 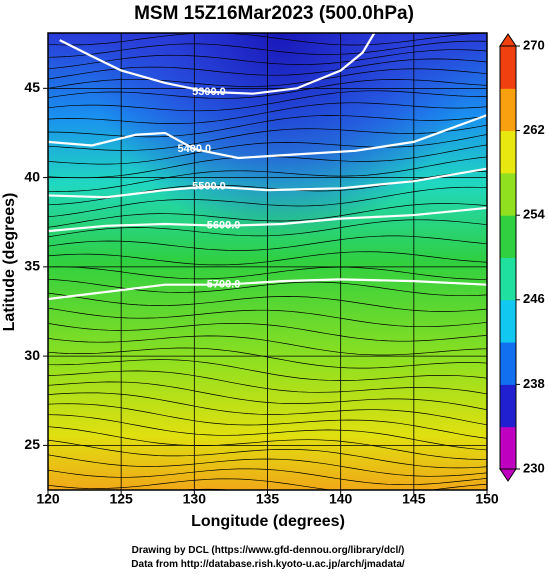 What do you see at coordinates (32, 355) in the screenshot?
I see `y-tick-label: 30` at bounding box center [32, 355].